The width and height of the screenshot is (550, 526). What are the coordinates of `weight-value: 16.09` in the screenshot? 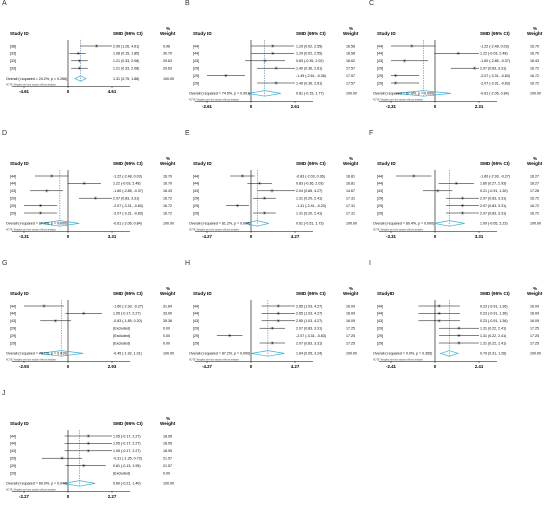 It's located at (534, 306).